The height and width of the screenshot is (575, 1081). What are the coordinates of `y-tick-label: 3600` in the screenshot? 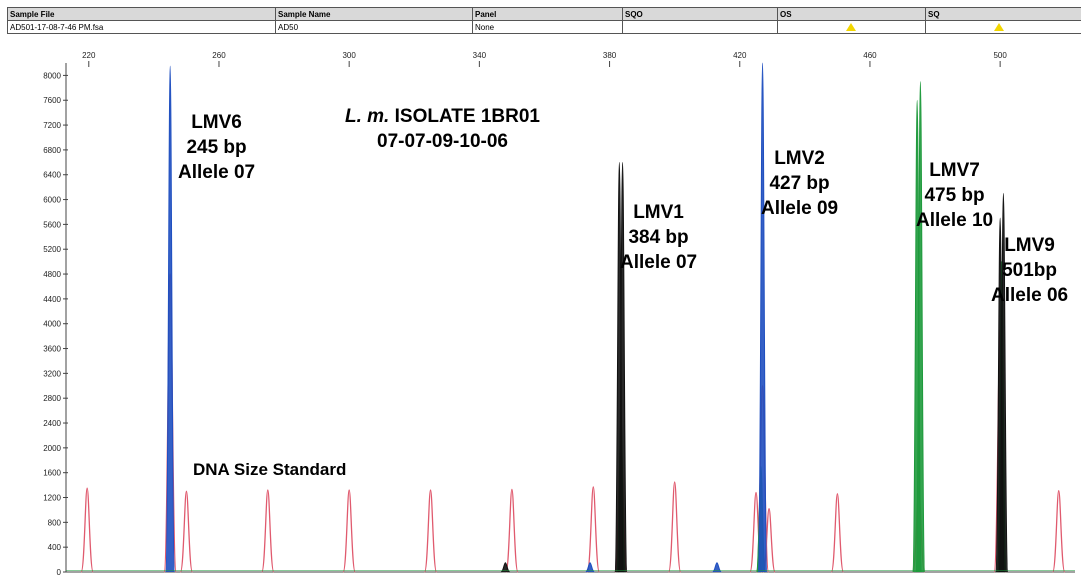 It's located at (52, 349).